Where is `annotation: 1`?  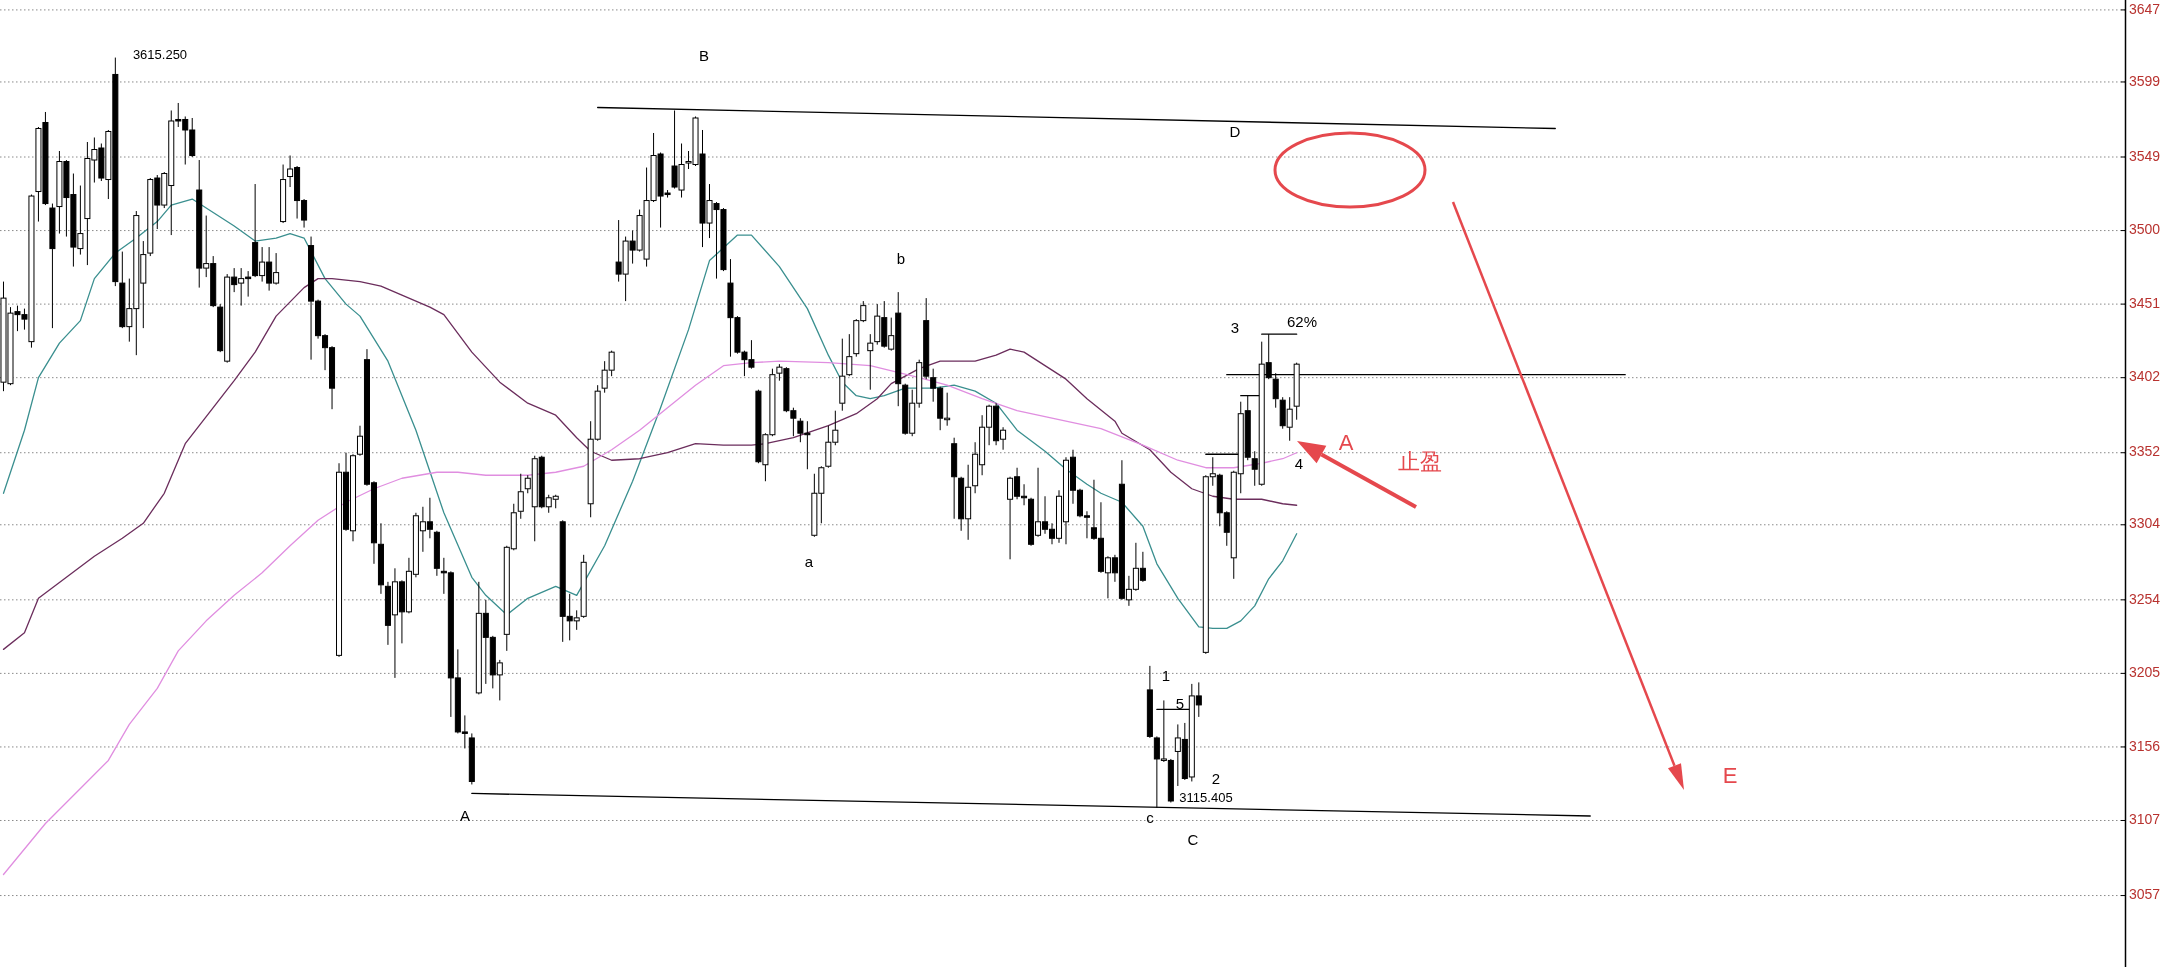
annotation: 1 is located at coordinates (1166, 675).